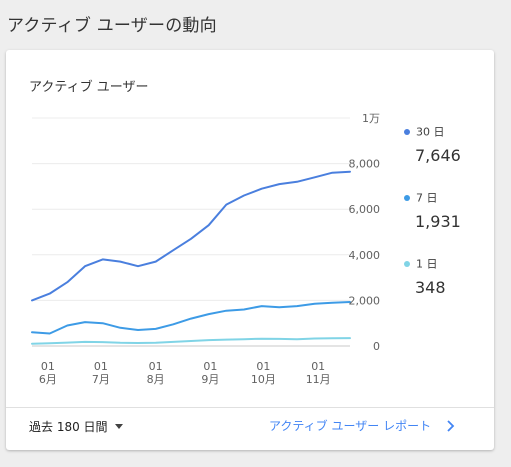 This screenshot has width=511, height=467. What do you see at coordinates (451, 425) in the screenshot?
I see `chevron-right-icon` at bounding box center [451, 425].